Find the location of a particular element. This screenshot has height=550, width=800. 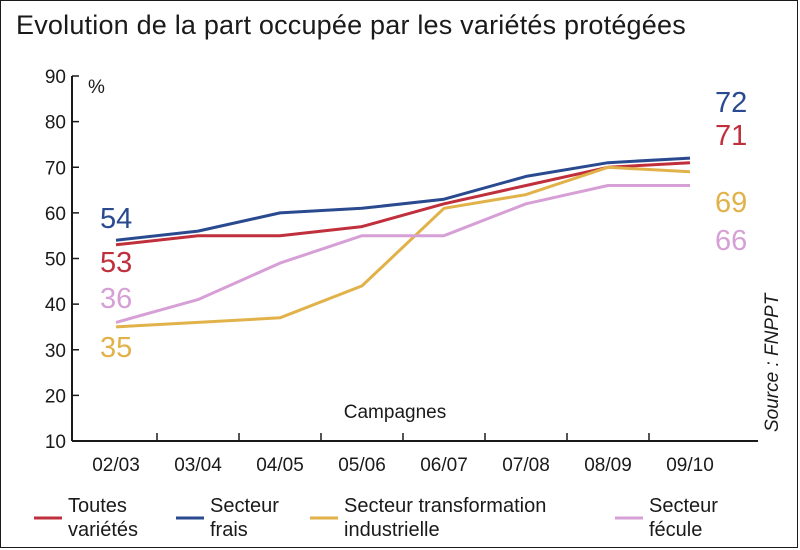

y-unit-label: % is located at coordinates (96, 87).